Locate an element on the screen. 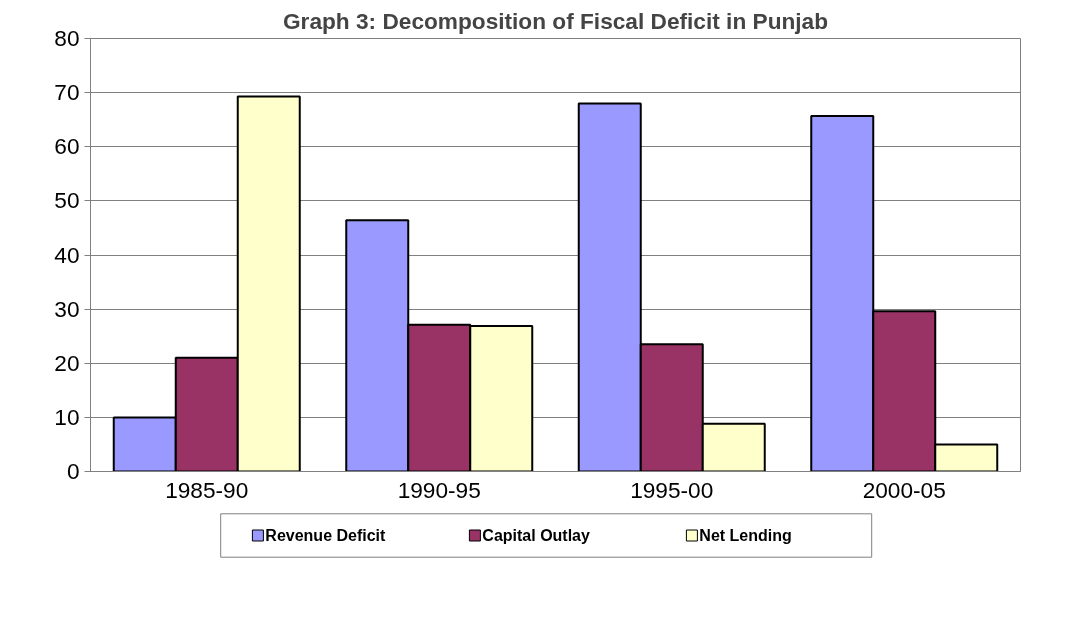 This screenshot has height=641, width=1077. legend-label: Revenue Deficit is located at coordinates (326, 535).